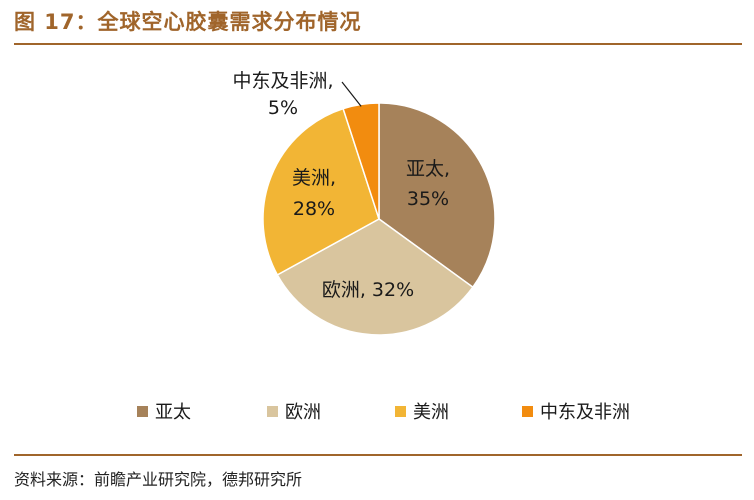  Describe the element at coordinates (527, 411) in the screenshot. I see `legend-swatch-middle-east-africa` at that location.